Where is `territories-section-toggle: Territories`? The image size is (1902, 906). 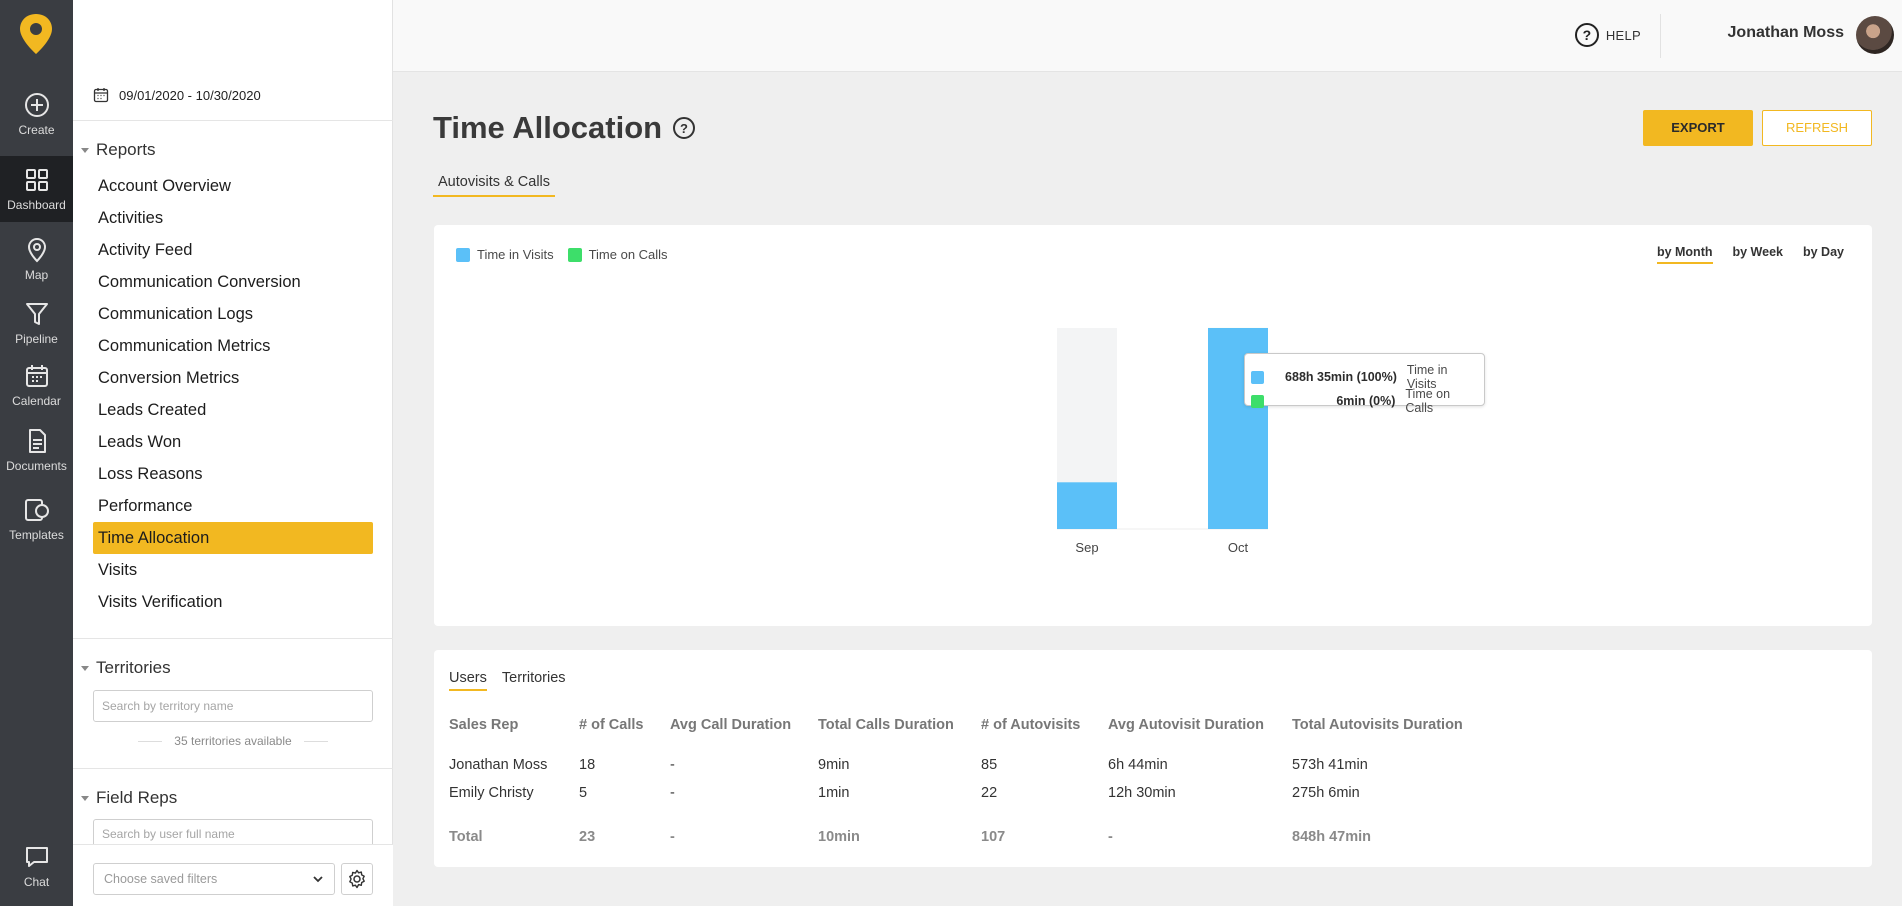 territories-section-toggle: Territories is located at coordinates (126, 668).